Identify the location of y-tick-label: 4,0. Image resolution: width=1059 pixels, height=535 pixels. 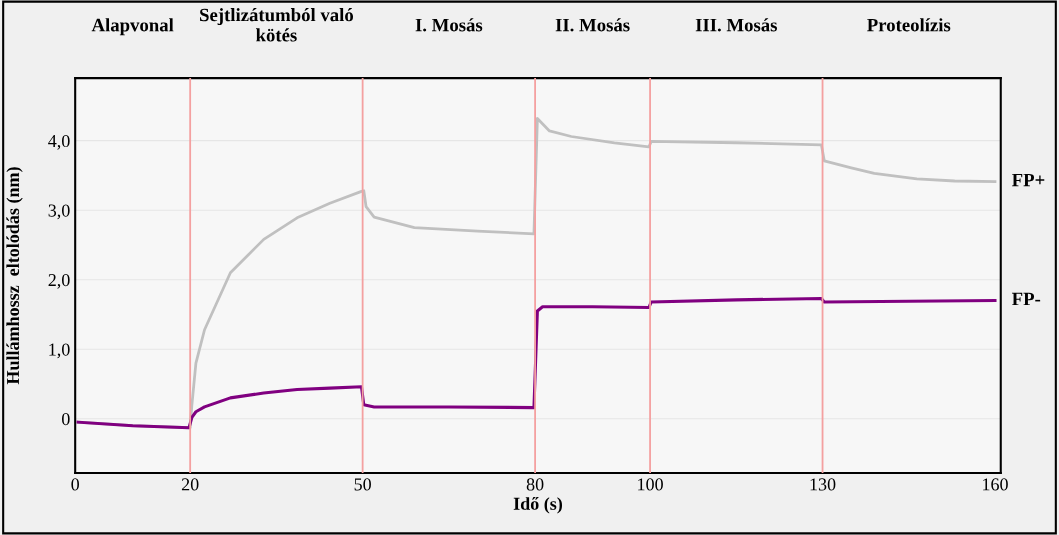
(59, 142).